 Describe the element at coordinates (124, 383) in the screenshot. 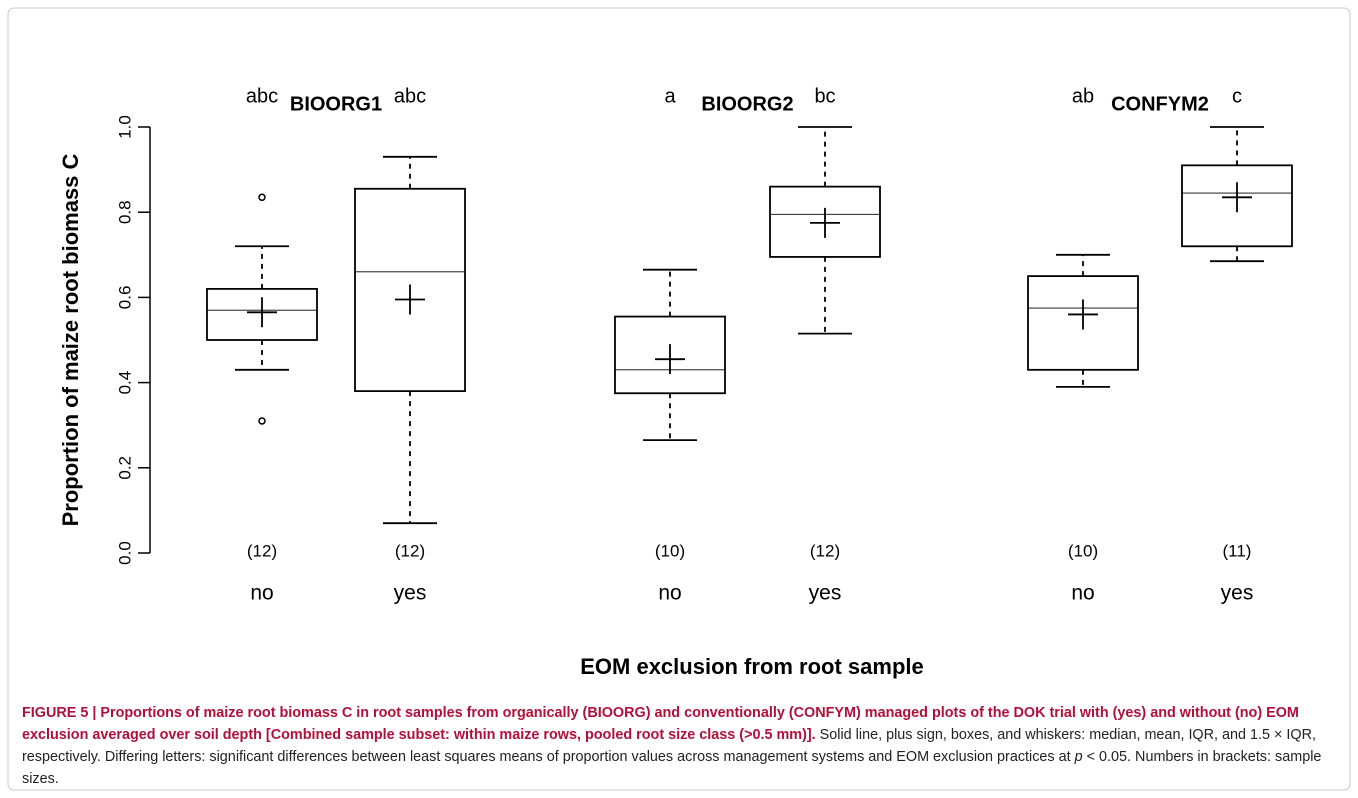

I see `y-tick-label: 0.4` at that location.